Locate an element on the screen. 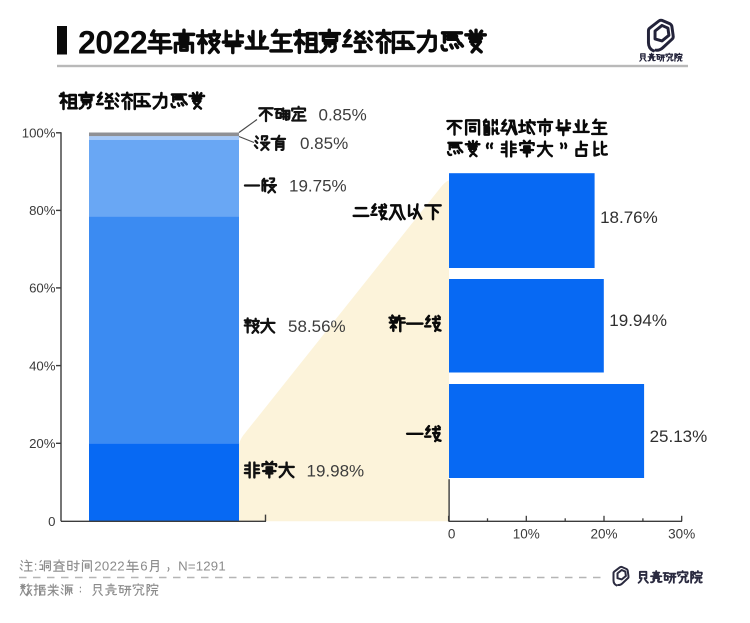 This screenshot has width=750, height=623. svg-text: 100% is located at coordinates (39, 133).